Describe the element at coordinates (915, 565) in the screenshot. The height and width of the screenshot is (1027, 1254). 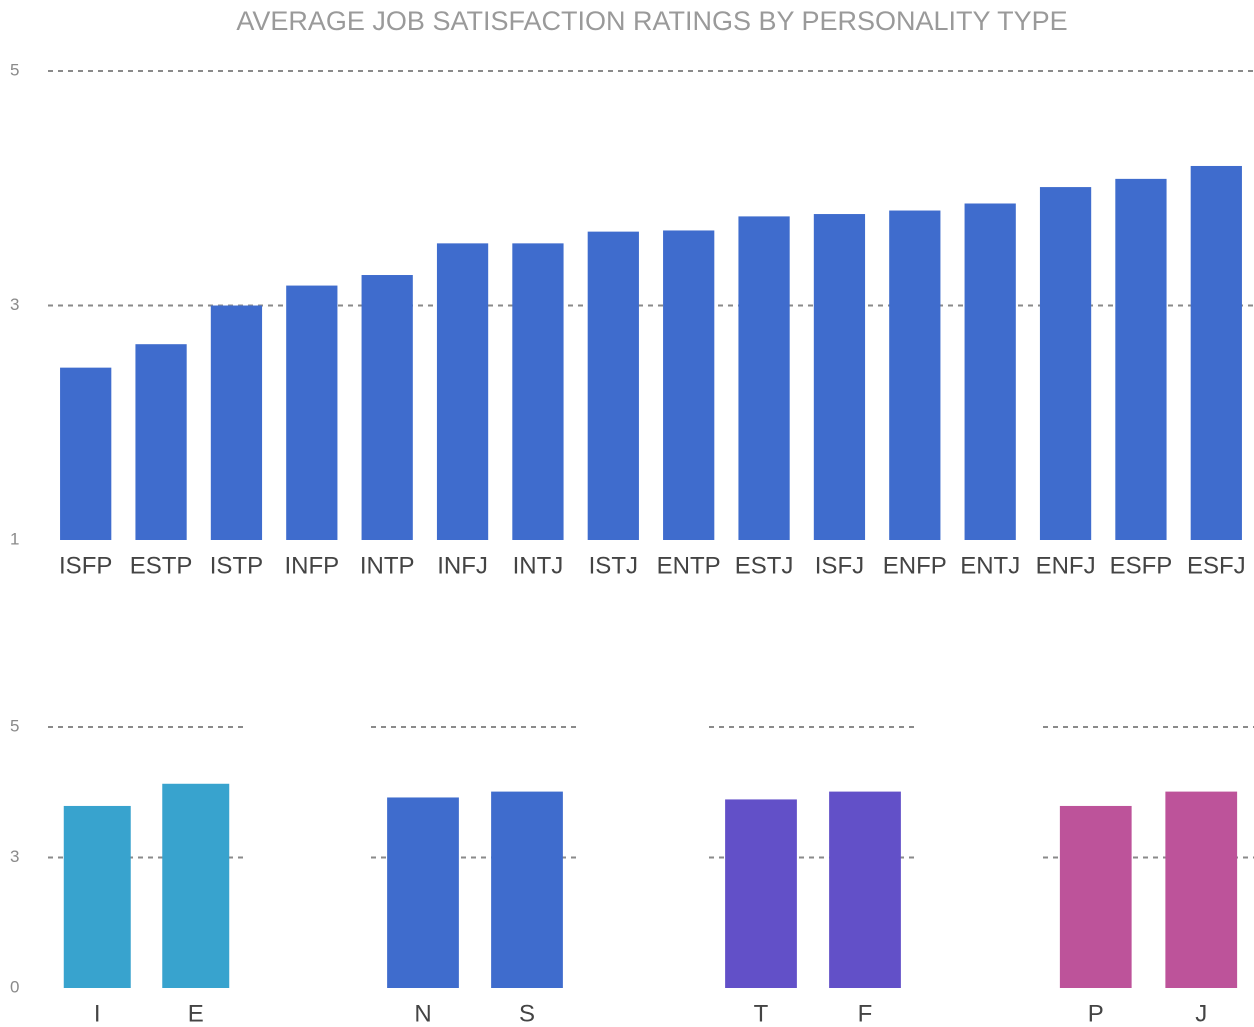
I see `x-tick-label: ENFP` at that location.